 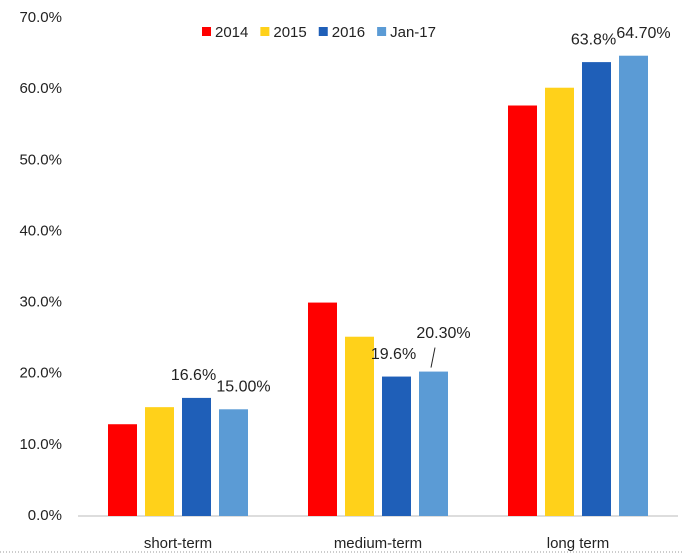 What do you see at coordinates (40, 88) in the screenshot?
I see `y-tick-label: 60.0%` at bounding box center [40, 88].